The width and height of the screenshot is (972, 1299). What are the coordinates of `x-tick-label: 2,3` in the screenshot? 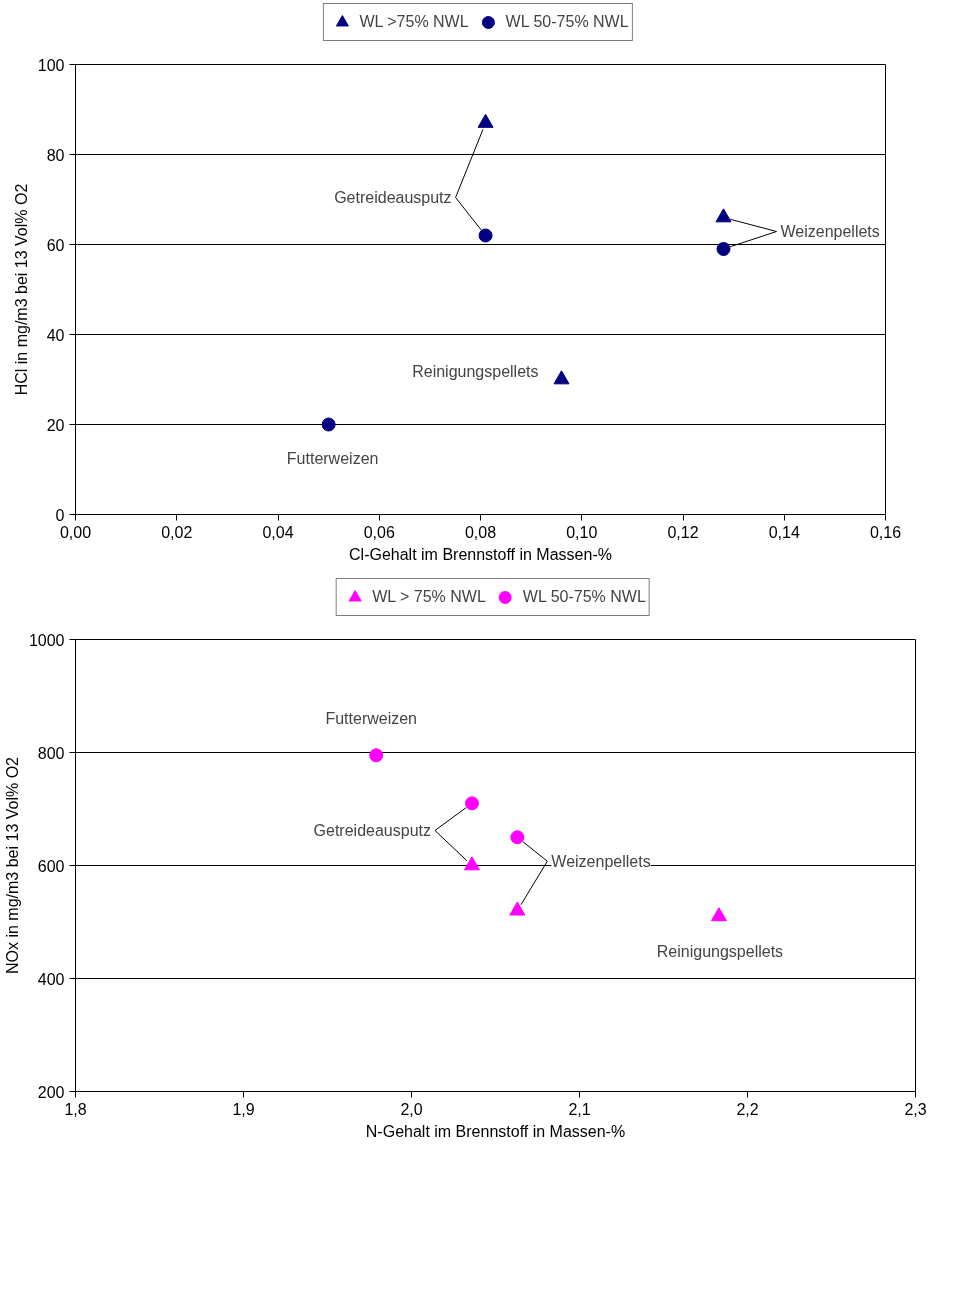 It's located at (915, 1109).